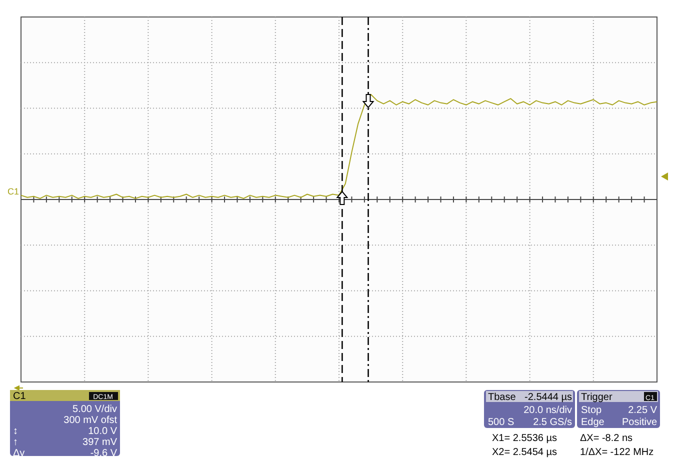 Image resolution: width=692 pixels, height=469 pixels. I want to click on text: ΔX= -8.2 ns, so click(606, 438).